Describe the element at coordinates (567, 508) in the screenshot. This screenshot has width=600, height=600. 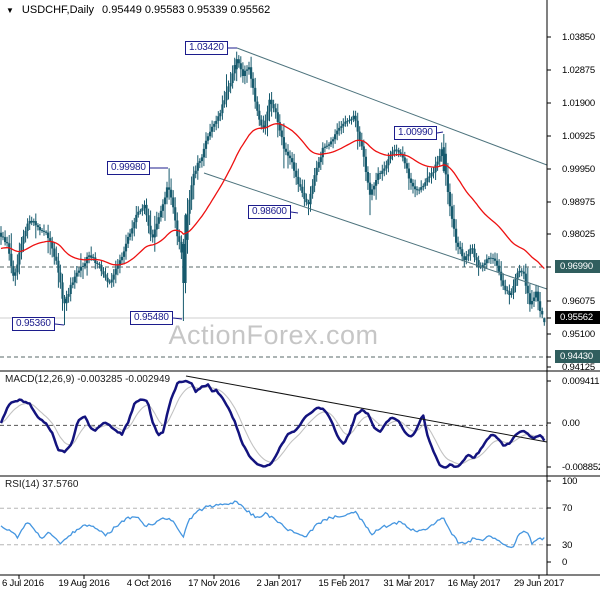
I see `rsi-axis-label: 70` at that location.